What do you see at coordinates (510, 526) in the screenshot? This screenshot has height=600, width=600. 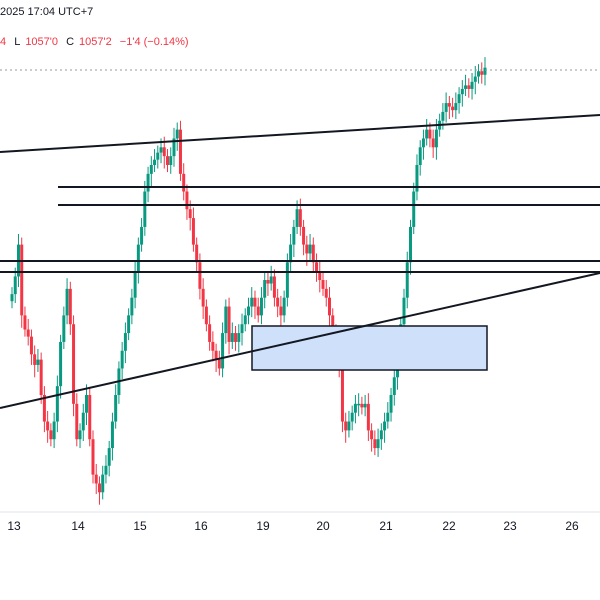 I see `x-tick-label: 23` at bounding box center [510, 526].